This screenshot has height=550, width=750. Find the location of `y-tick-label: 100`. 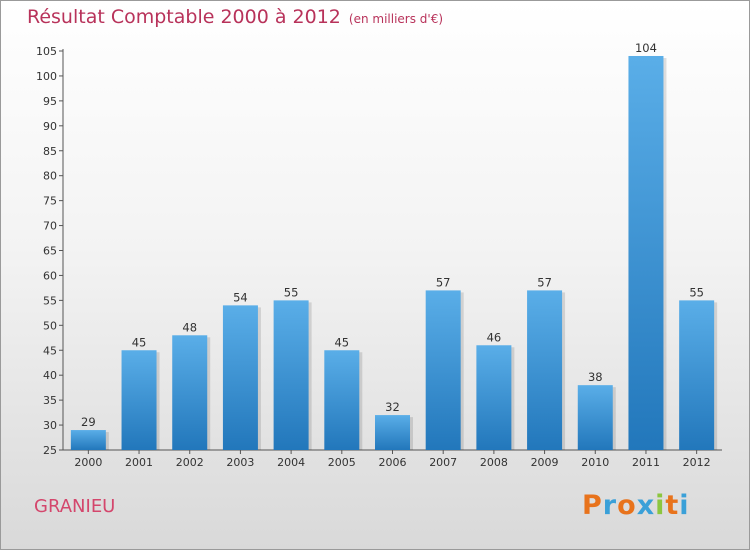

y-tick-label: 100 is located at coordinates (46, 76).